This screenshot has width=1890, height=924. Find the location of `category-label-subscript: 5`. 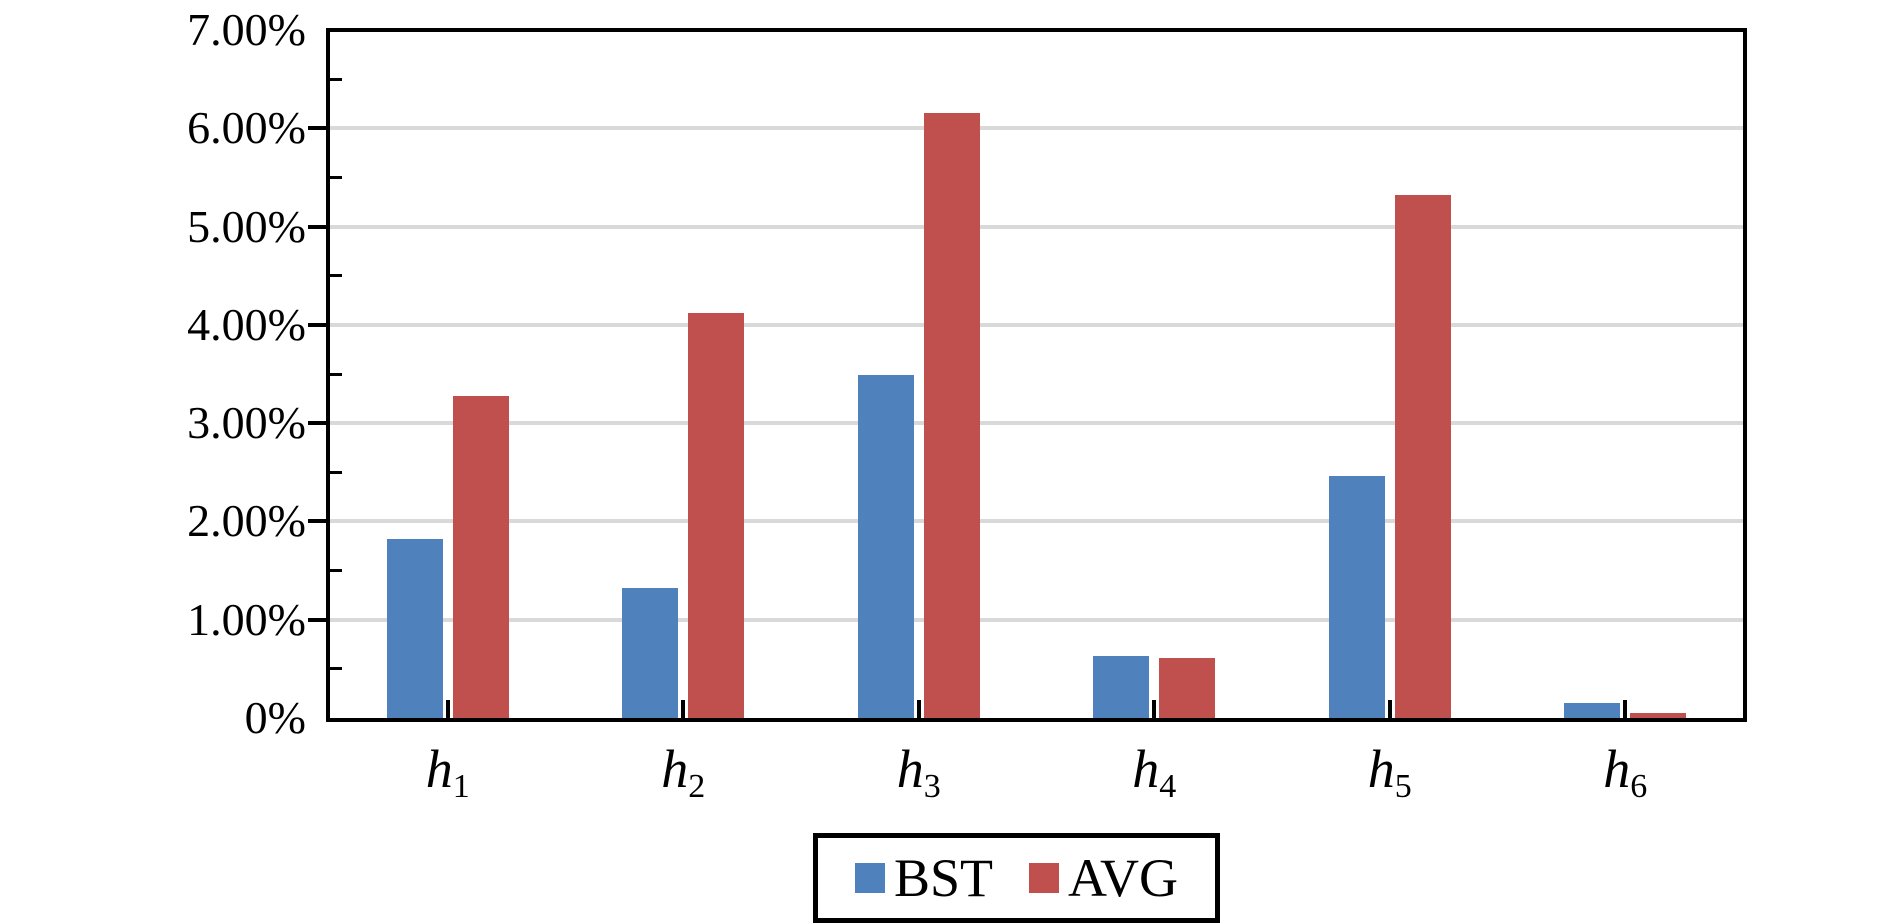

category-label-subscript: 5 is located at coordinates (1403, 786).